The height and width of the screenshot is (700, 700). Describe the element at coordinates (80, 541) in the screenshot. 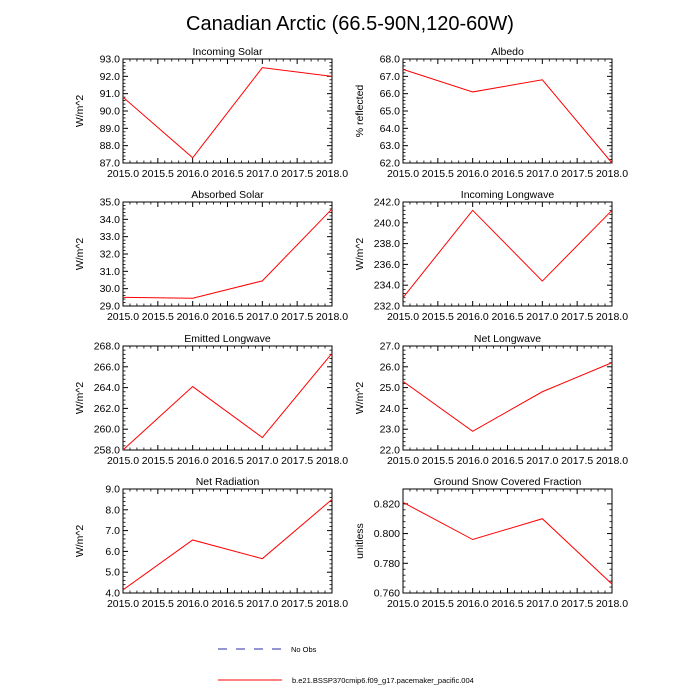

I see `net-radiation-ylabel: W/m^2` at that location.